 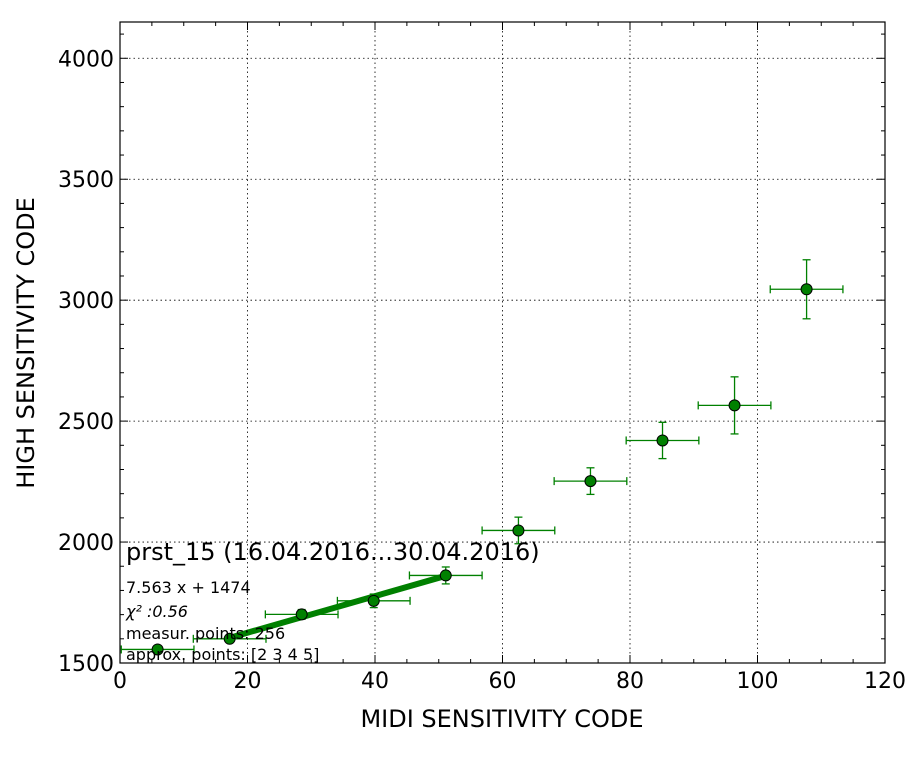 I want to click on y-tick-label: 3500, so click(x=86, y=180).